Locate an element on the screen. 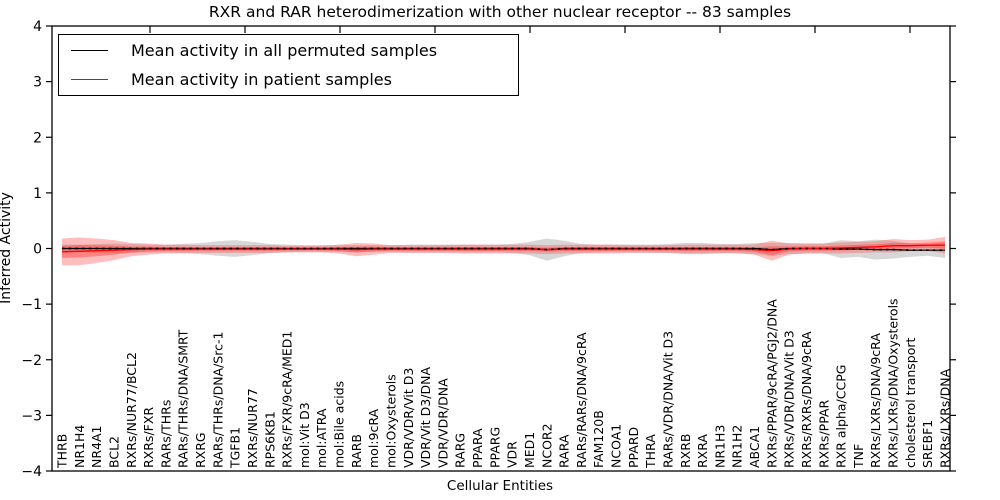 The width and height of the screenshot is (1000, 500). x-tick-label: SREBF1 is located at coordinates (927, 444).